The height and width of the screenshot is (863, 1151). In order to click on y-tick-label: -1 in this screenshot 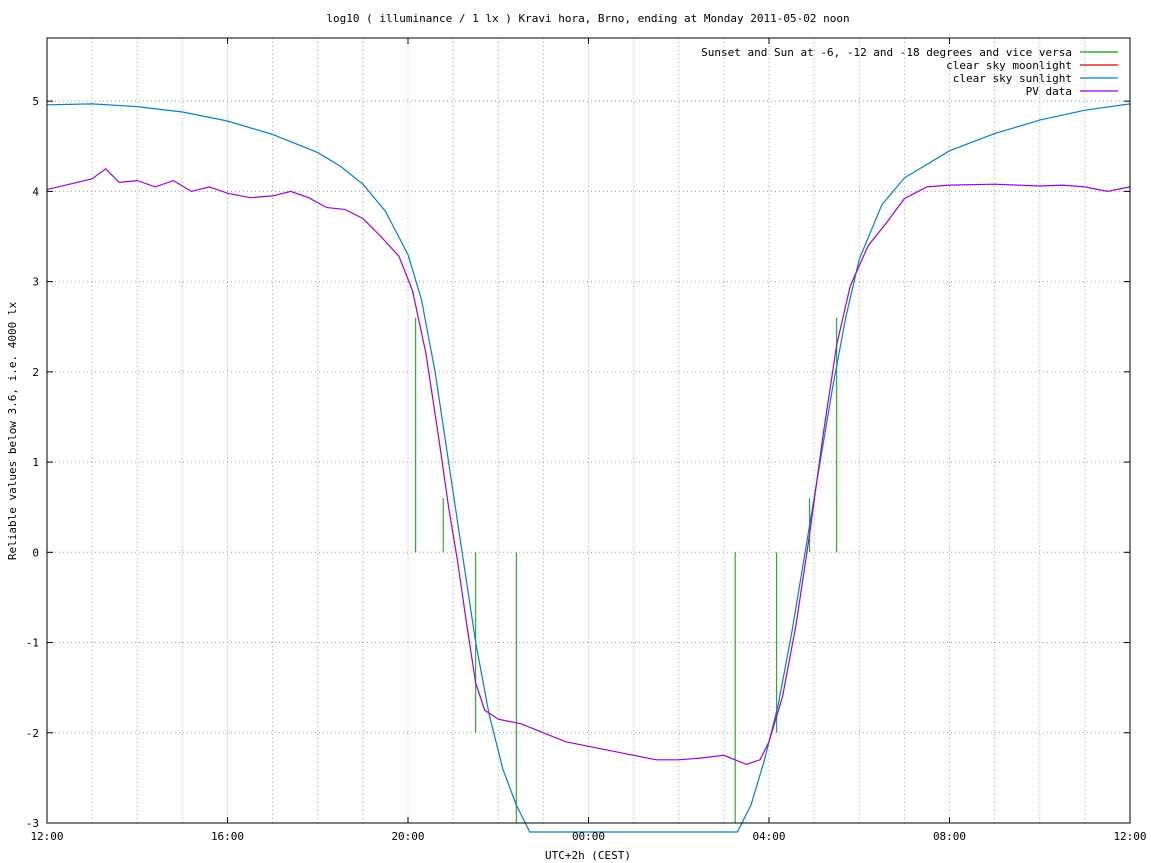, I will do `click(32, 643)`.